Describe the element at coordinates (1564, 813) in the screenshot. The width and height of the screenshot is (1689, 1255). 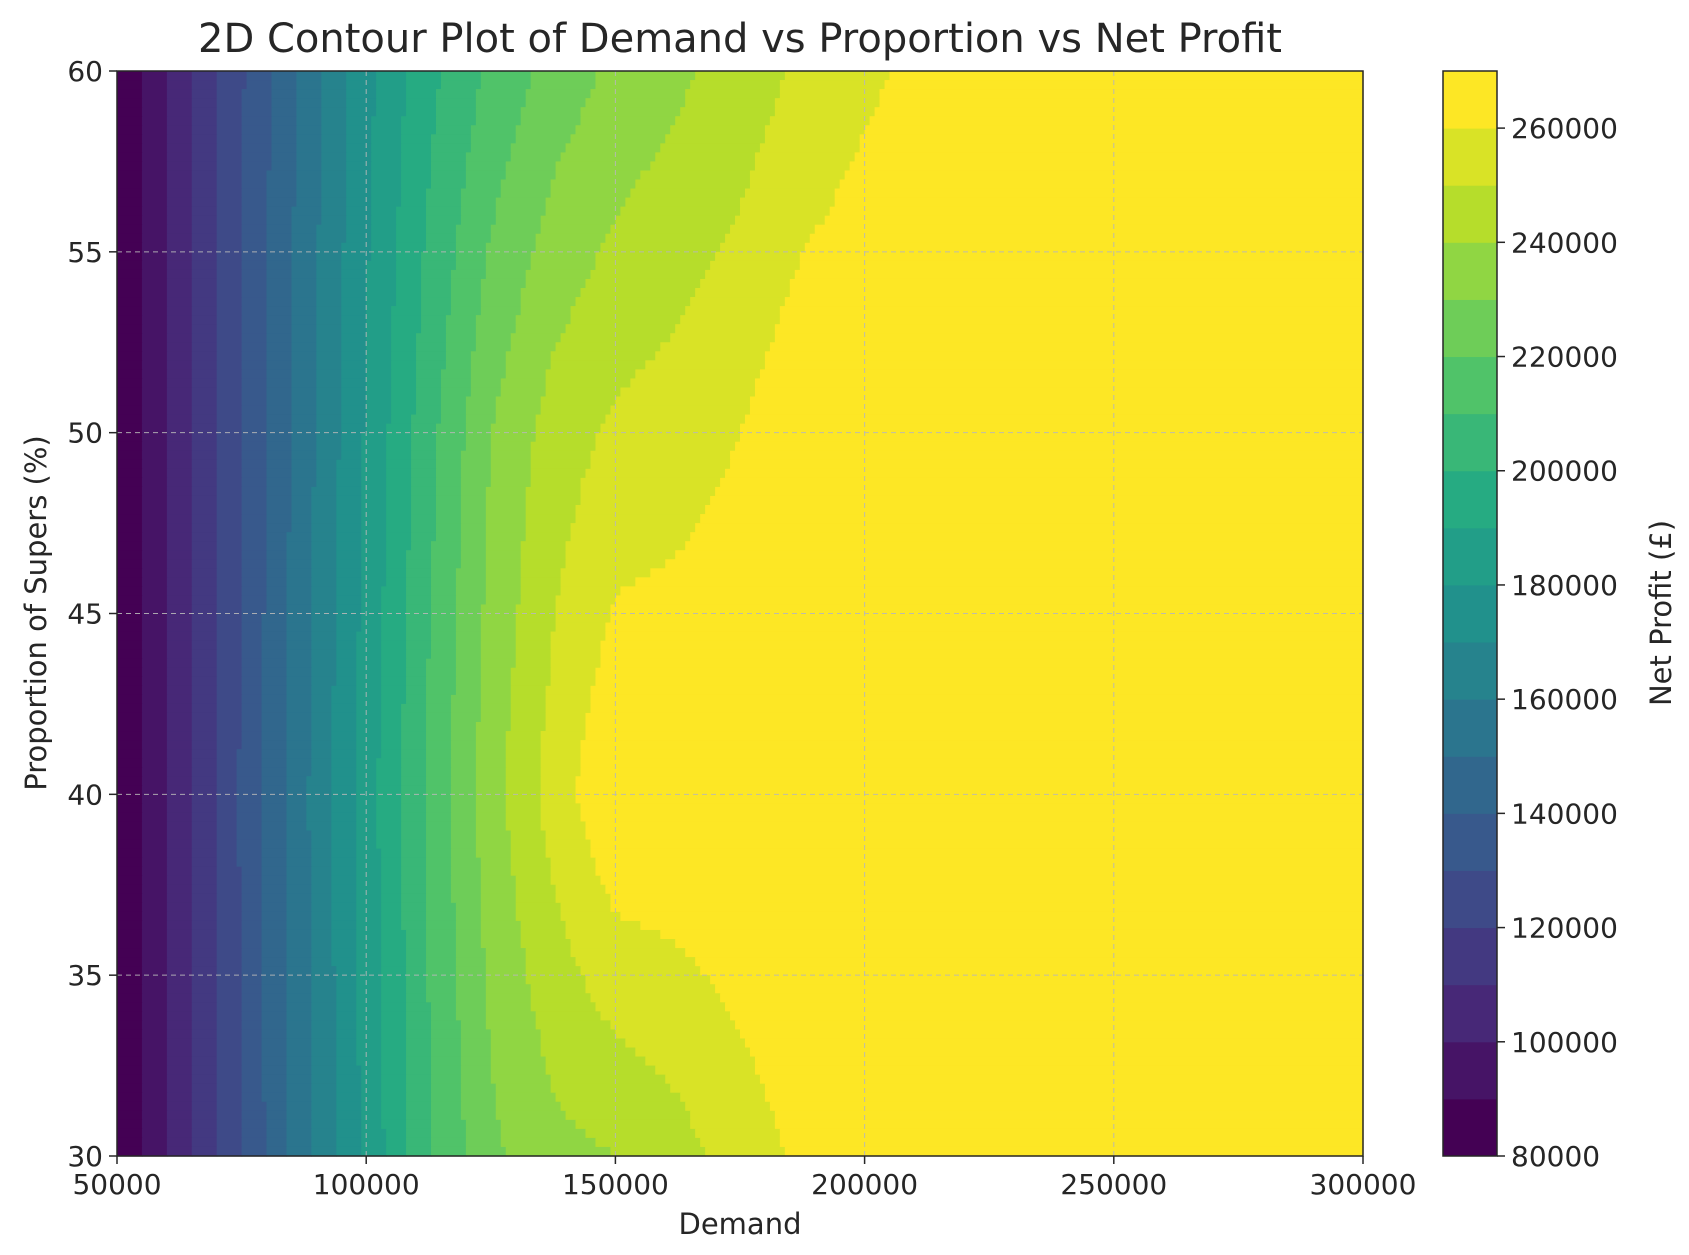
I see `colorbar-tick-label: 140000` at that location.